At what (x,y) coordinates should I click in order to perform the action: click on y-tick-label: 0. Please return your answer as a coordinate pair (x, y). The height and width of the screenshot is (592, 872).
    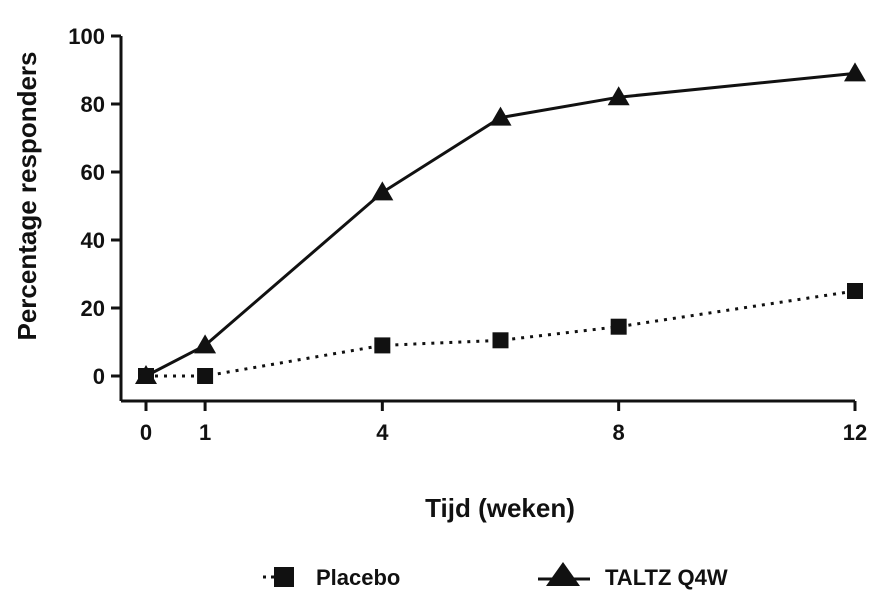
    Looking at the image, I should click on (99, 376).